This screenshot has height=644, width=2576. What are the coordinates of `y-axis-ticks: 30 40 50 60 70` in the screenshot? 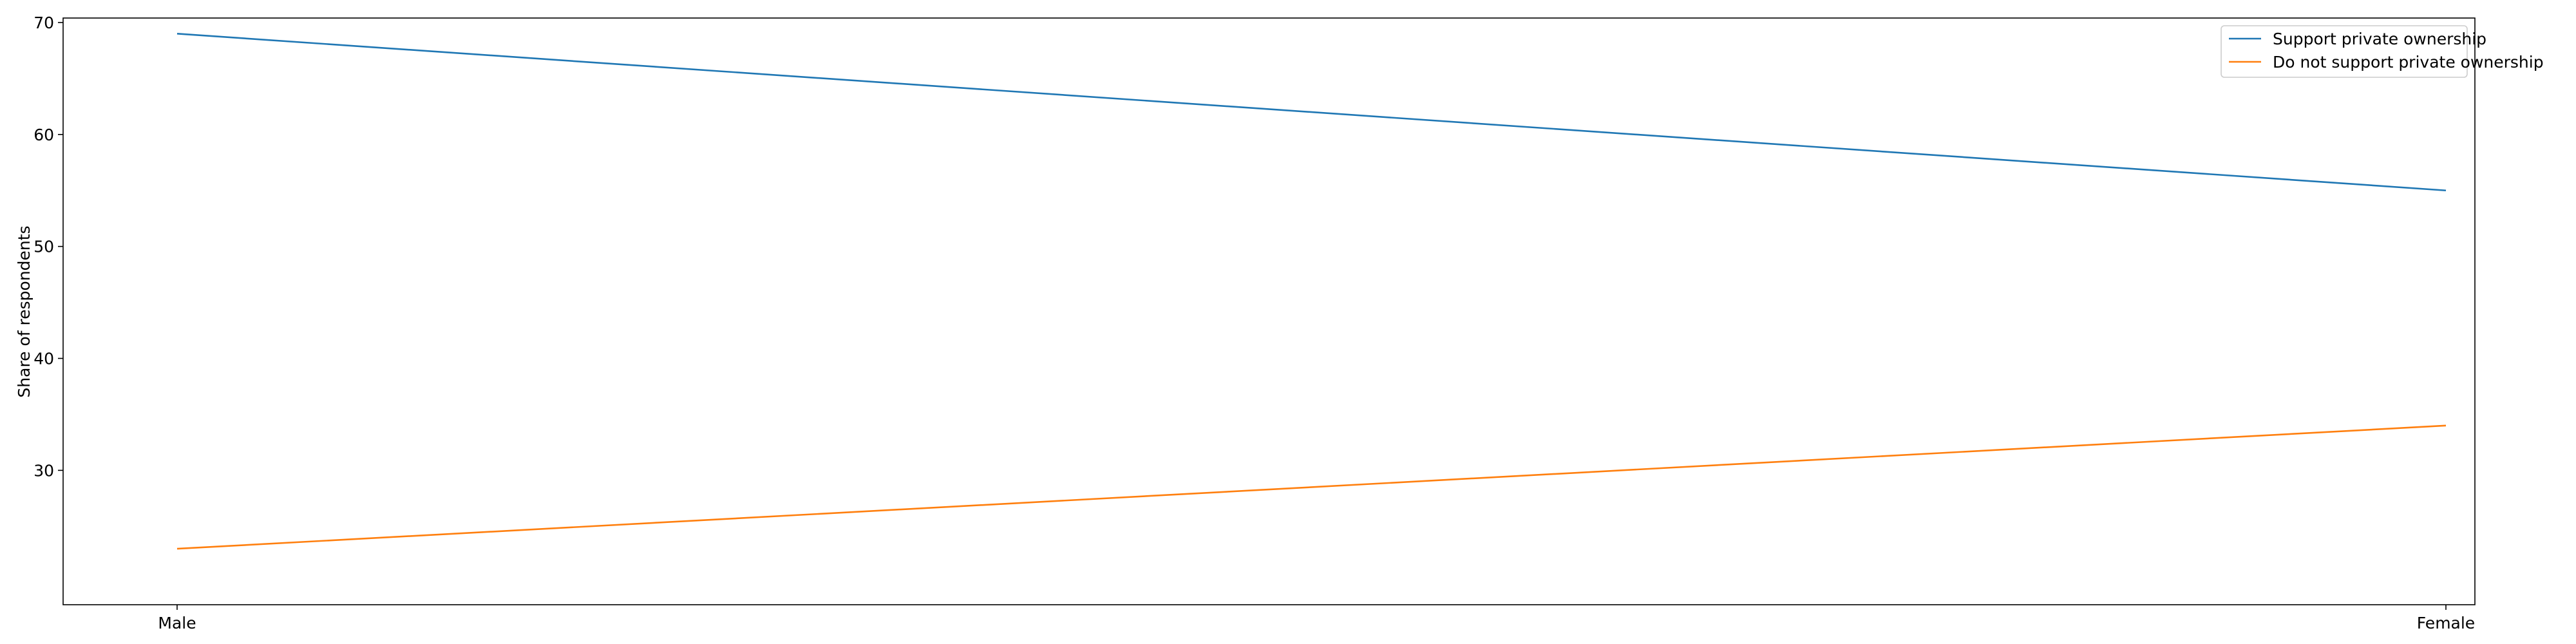 It's located at (48, 247).